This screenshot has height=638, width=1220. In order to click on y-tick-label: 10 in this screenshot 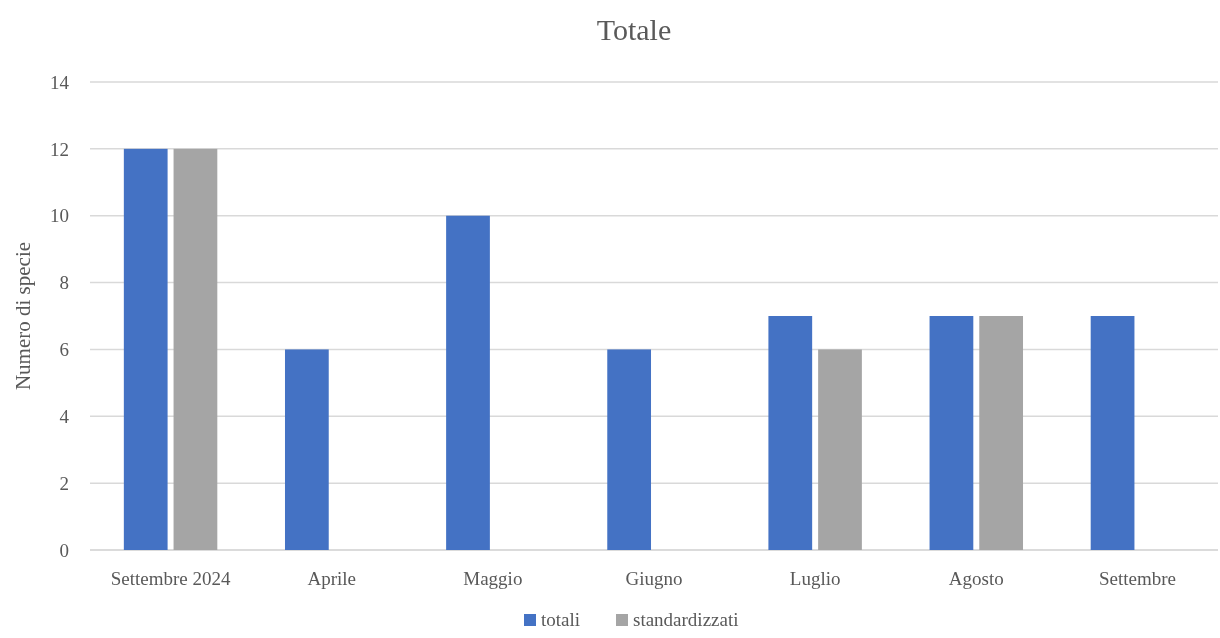, I will do `click(59, 216)`.